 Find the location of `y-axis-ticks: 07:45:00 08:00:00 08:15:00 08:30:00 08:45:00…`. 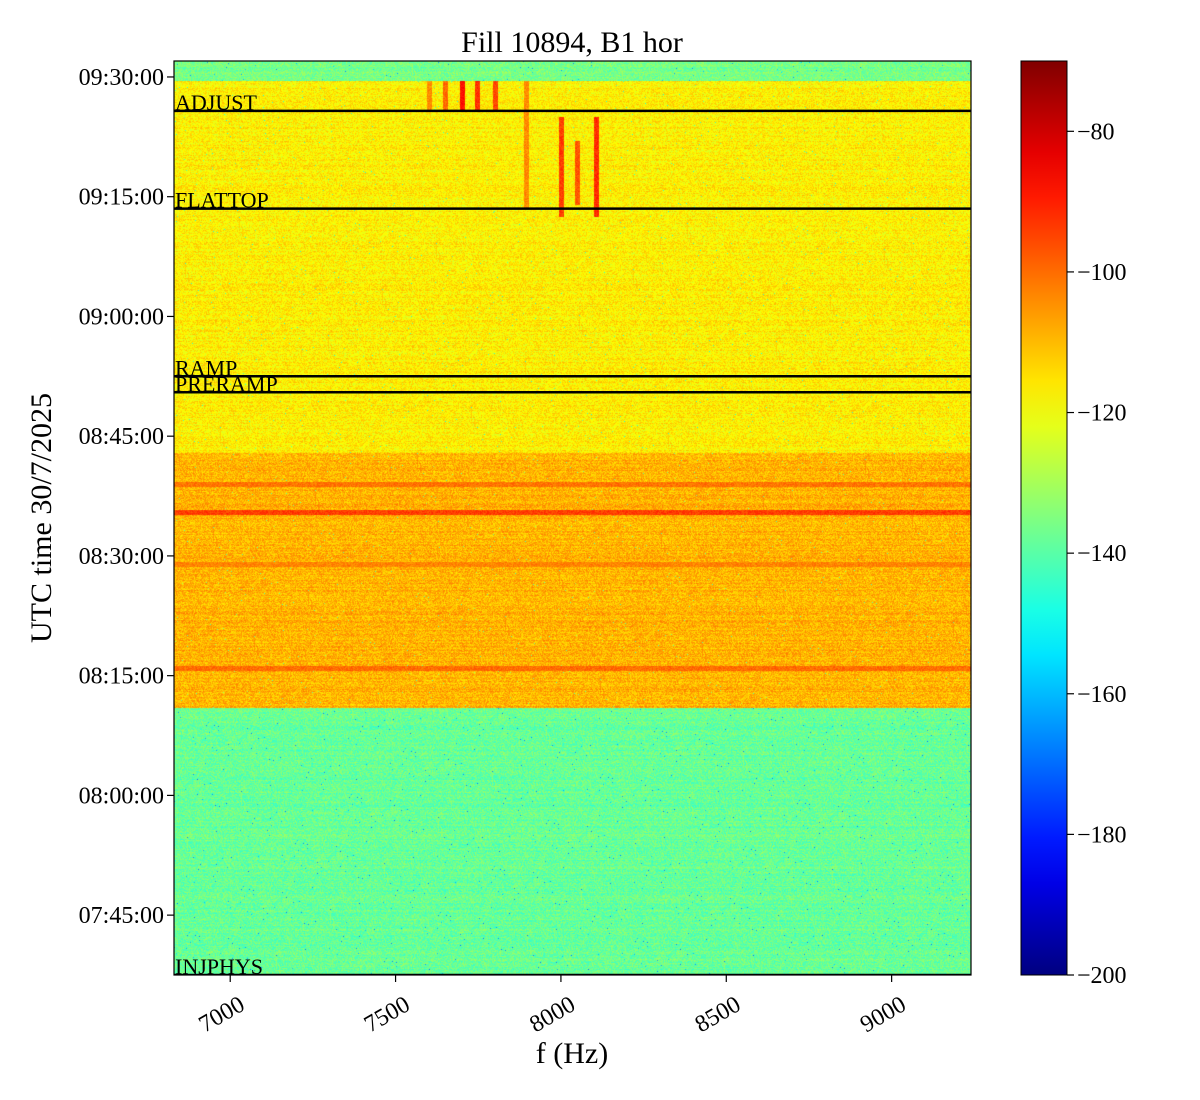

y-axis-ticks: 07:45:00 08:00:00 08:15:00 08:30:00 08:45:00… is located at coordinates (126, 497).